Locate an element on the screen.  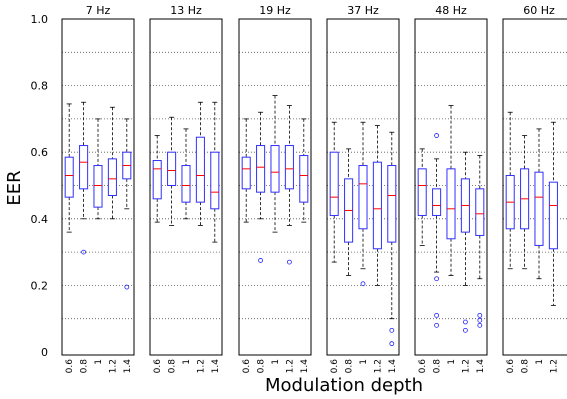
panel: 13 Hz 0.6 0.8 1 1.2 1.4 is located at coordinates (186, 189).